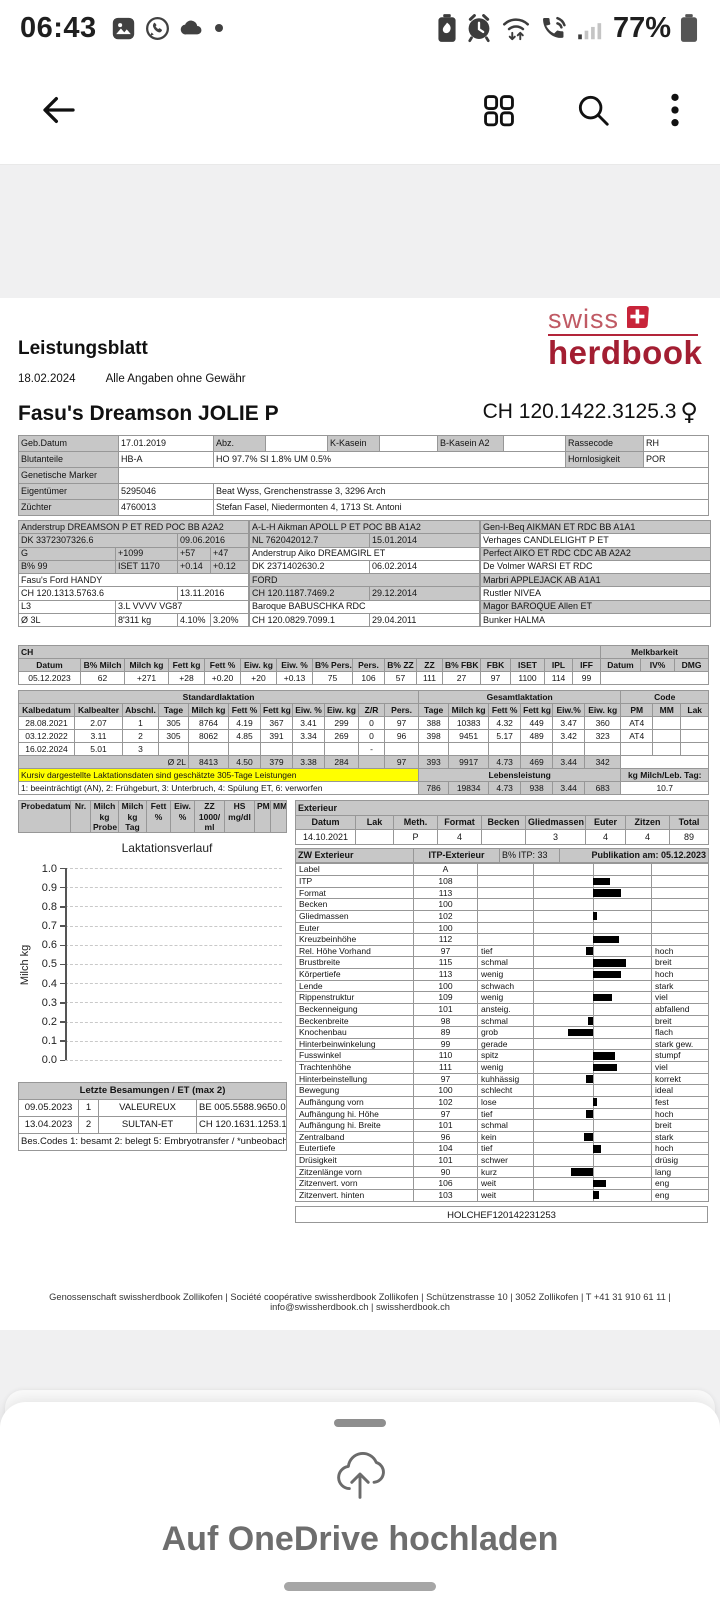 The width and height of the screenshot is (720, 1600). Describe the element at coordinates (62, 868) in the screenshot. I see `chart-tick-mark` at that location.